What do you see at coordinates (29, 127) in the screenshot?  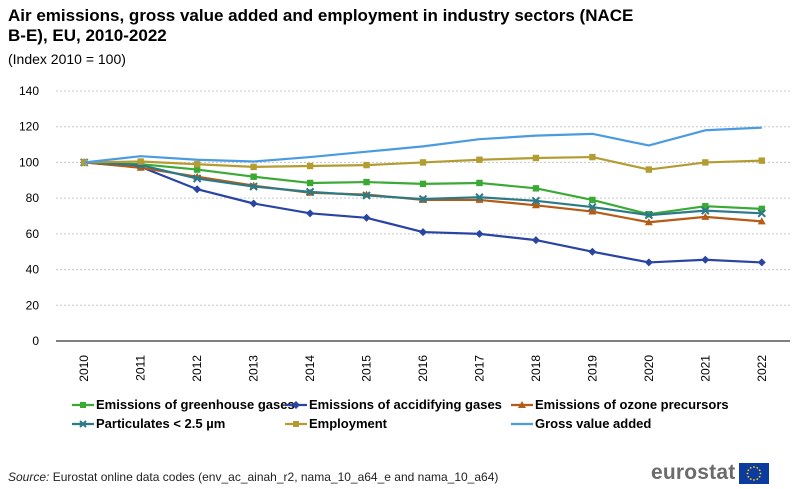 I see `y-tick-label: 120` at bounding box center [29, 127].